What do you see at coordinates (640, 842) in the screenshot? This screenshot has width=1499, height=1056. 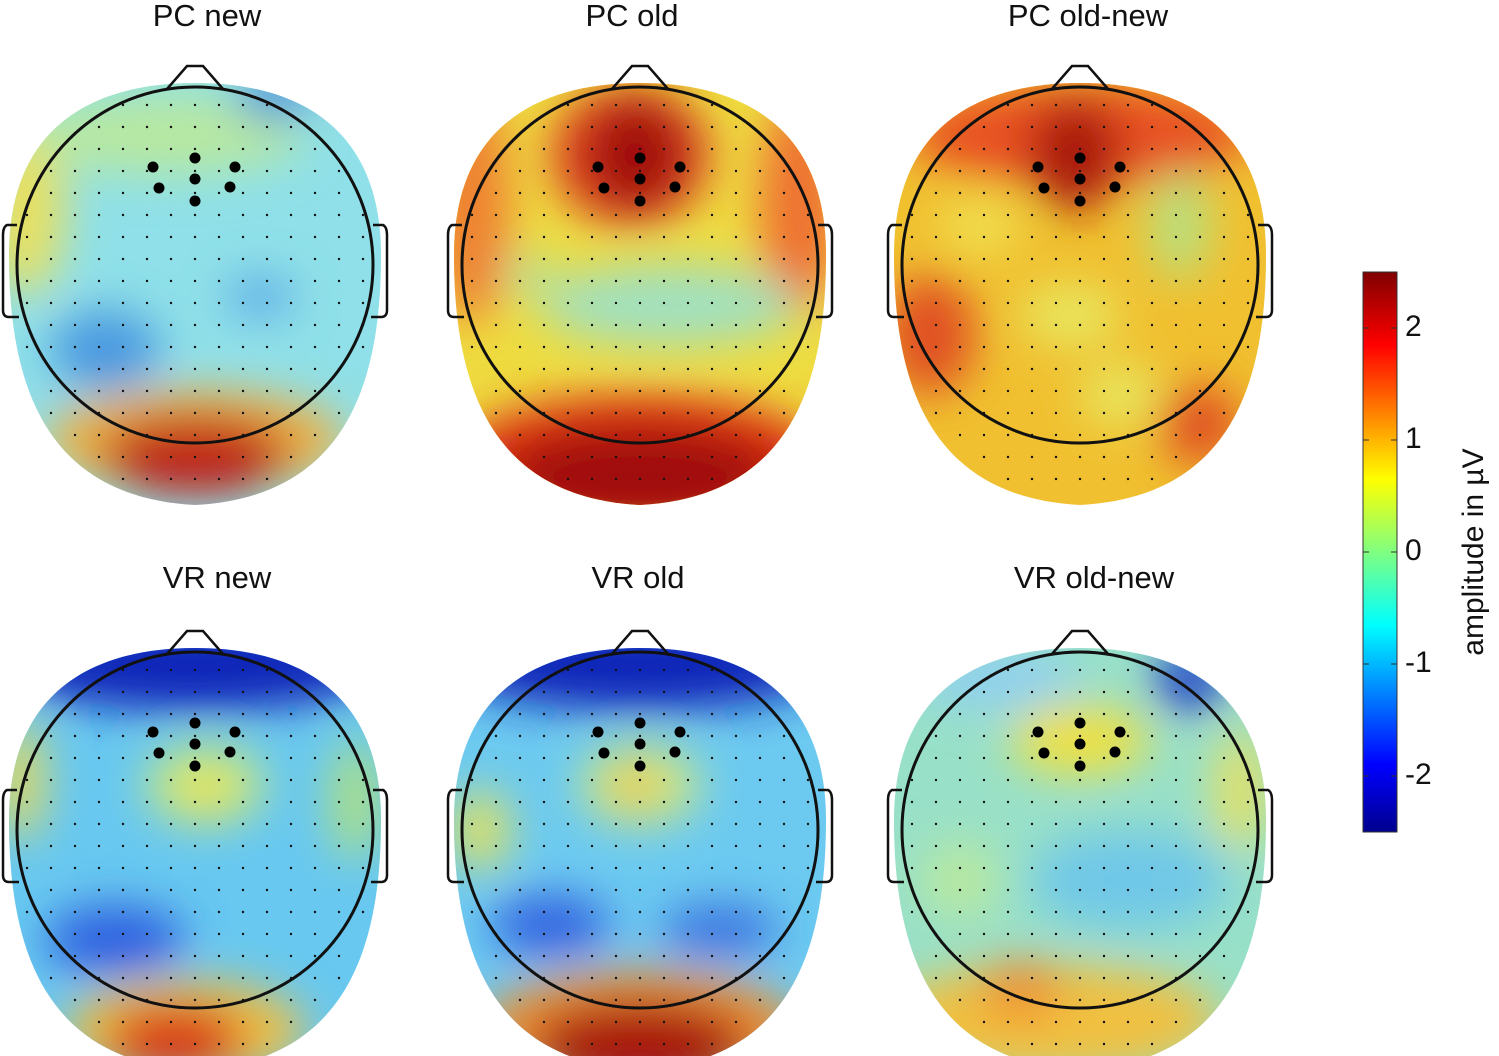 I see `topoplot` at bounding box center [640, 842].